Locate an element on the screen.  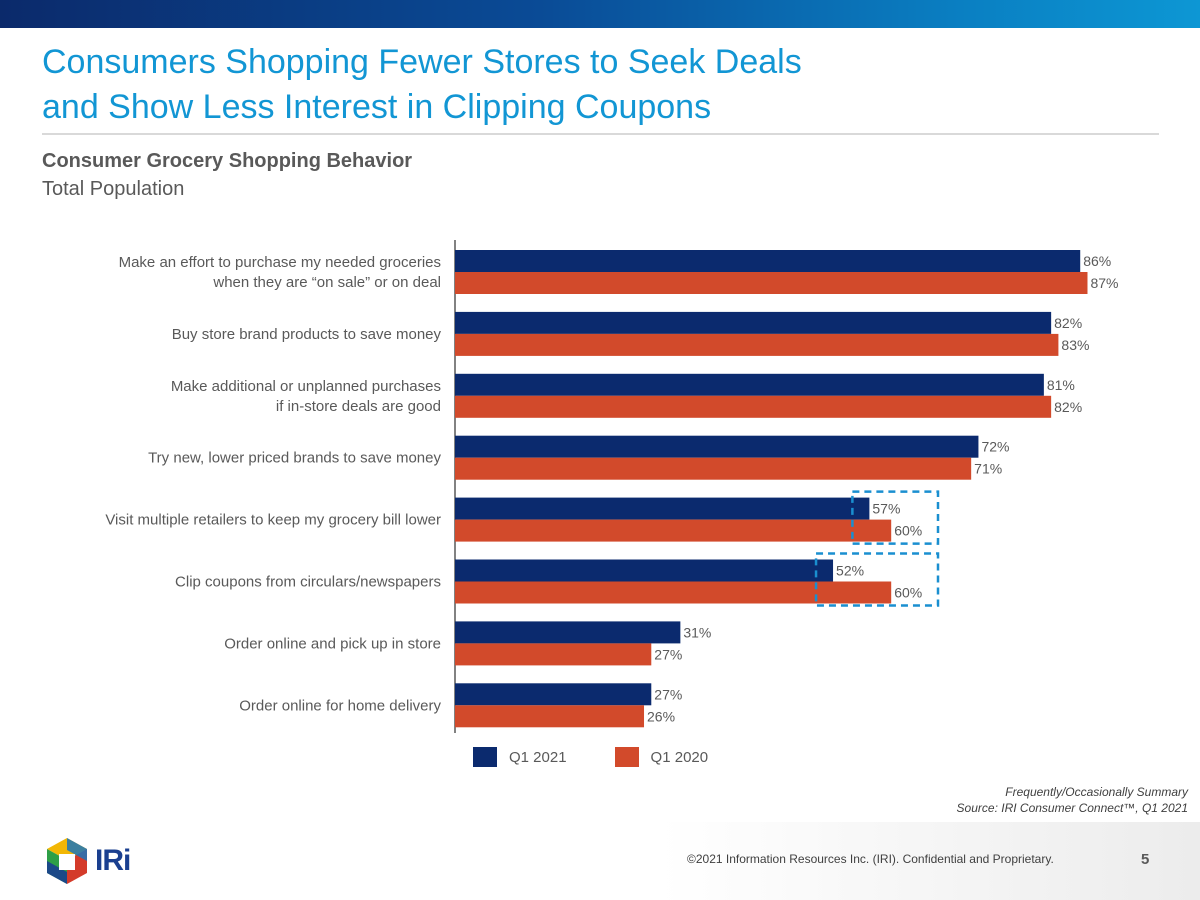
data-label: 31% is located at coordinates (697, 632).